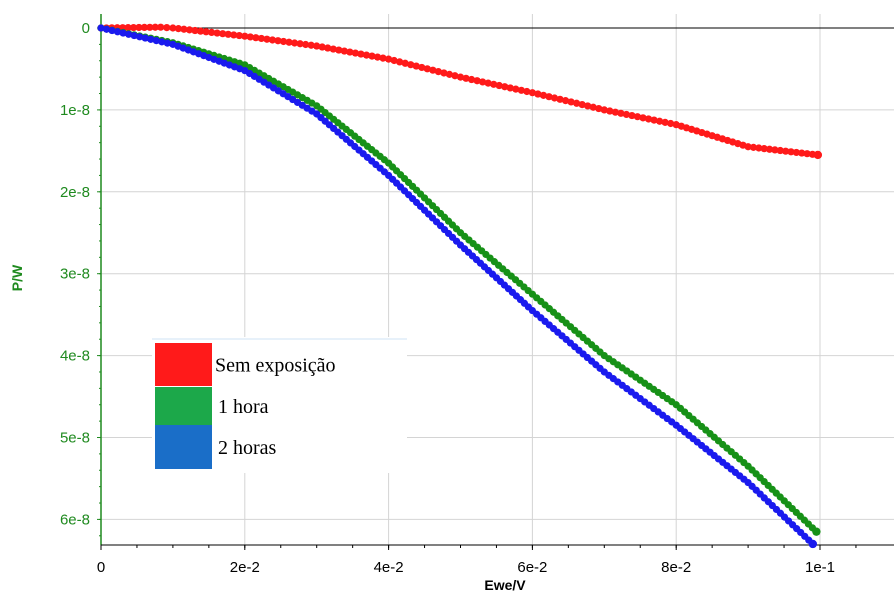 The height and width of the screenshot is (595, 894). Describe the element at coordinates (532, 567) in the screenshot. I see `x-tick-label: 6e-2` at that location.